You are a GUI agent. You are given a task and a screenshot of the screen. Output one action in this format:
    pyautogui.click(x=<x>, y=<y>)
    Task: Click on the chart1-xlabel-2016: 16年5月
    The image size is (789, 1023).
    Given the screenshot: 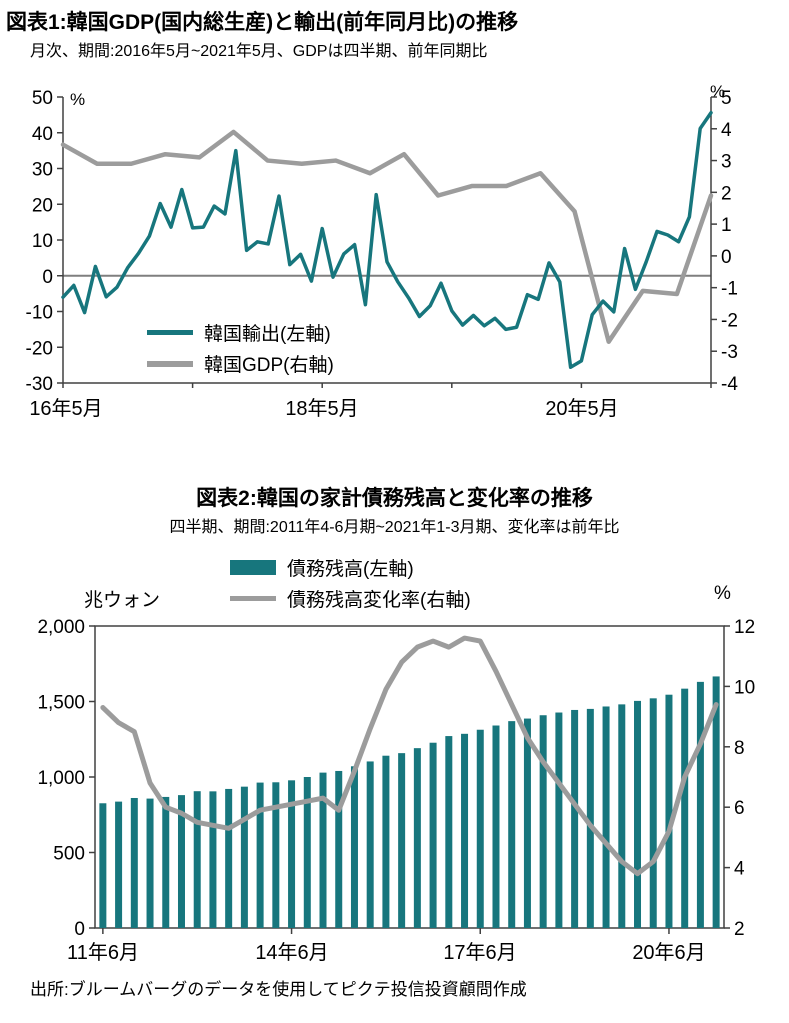 What is the action you would take?
    pyautogui.click(x=66, y=409)
    